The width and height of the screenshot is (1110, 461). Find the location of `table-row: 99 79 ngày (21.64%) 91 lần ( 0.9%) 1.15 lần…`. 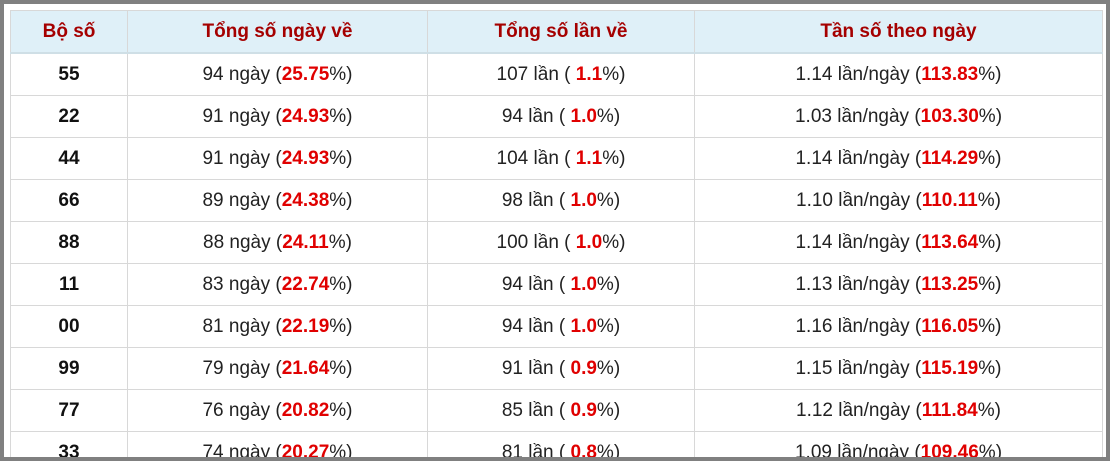

table-row: 99 79 ngày (21.64%) 91 lần ( 0.9%) 1.15 lần… is located at coordinates (556, 368).